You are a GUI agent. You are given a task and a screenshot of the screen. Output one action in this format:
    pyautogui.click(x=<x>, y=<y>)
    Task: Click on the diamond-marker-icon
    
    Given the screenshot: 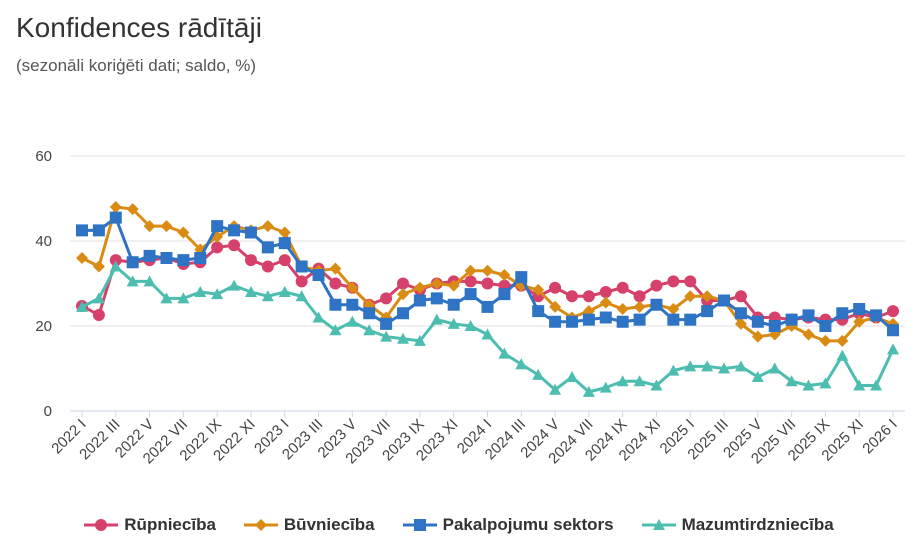 What is the action you would take?
    pyautogui.click(x=260, y=525)
    